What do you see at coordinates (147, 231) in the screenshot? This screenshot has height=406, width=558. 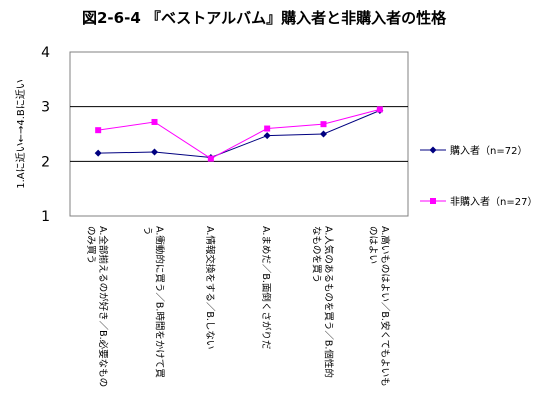 I see `x-category-label-line: う` at bounding box center [147, 231].